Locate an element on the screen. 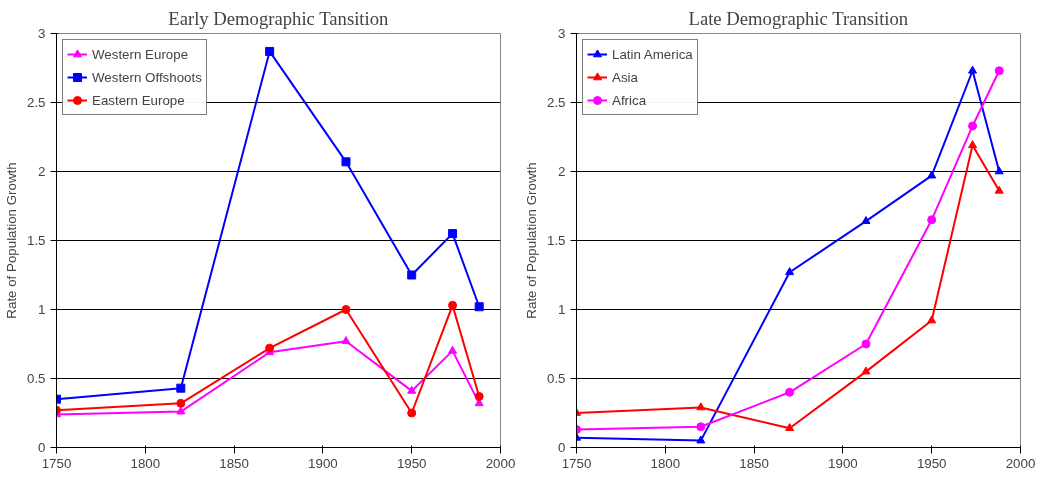  chart-title: Early Demographic Tansition is located at coordinates (279, 18).